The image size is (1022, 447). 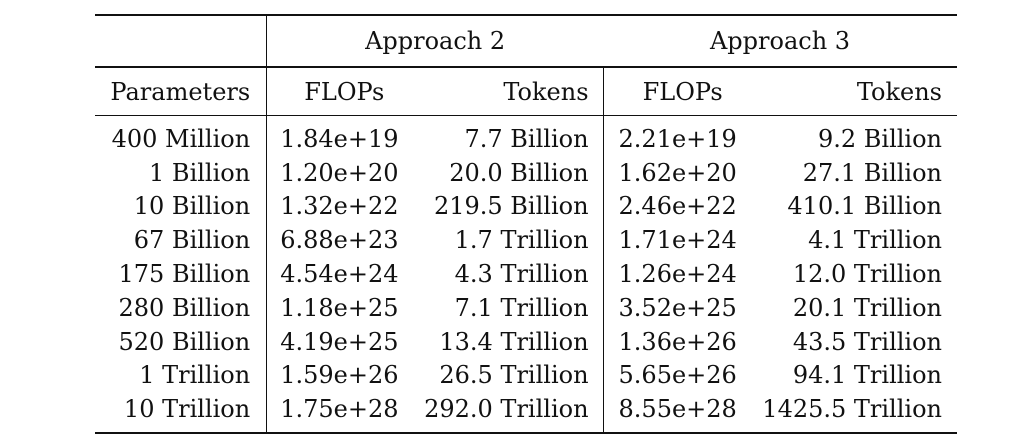 What do you see at coordinates (339, 206) in the screenshot?
I see `cell-flops-approach-2: 1.32e+22` at bounding box center [339, 206].